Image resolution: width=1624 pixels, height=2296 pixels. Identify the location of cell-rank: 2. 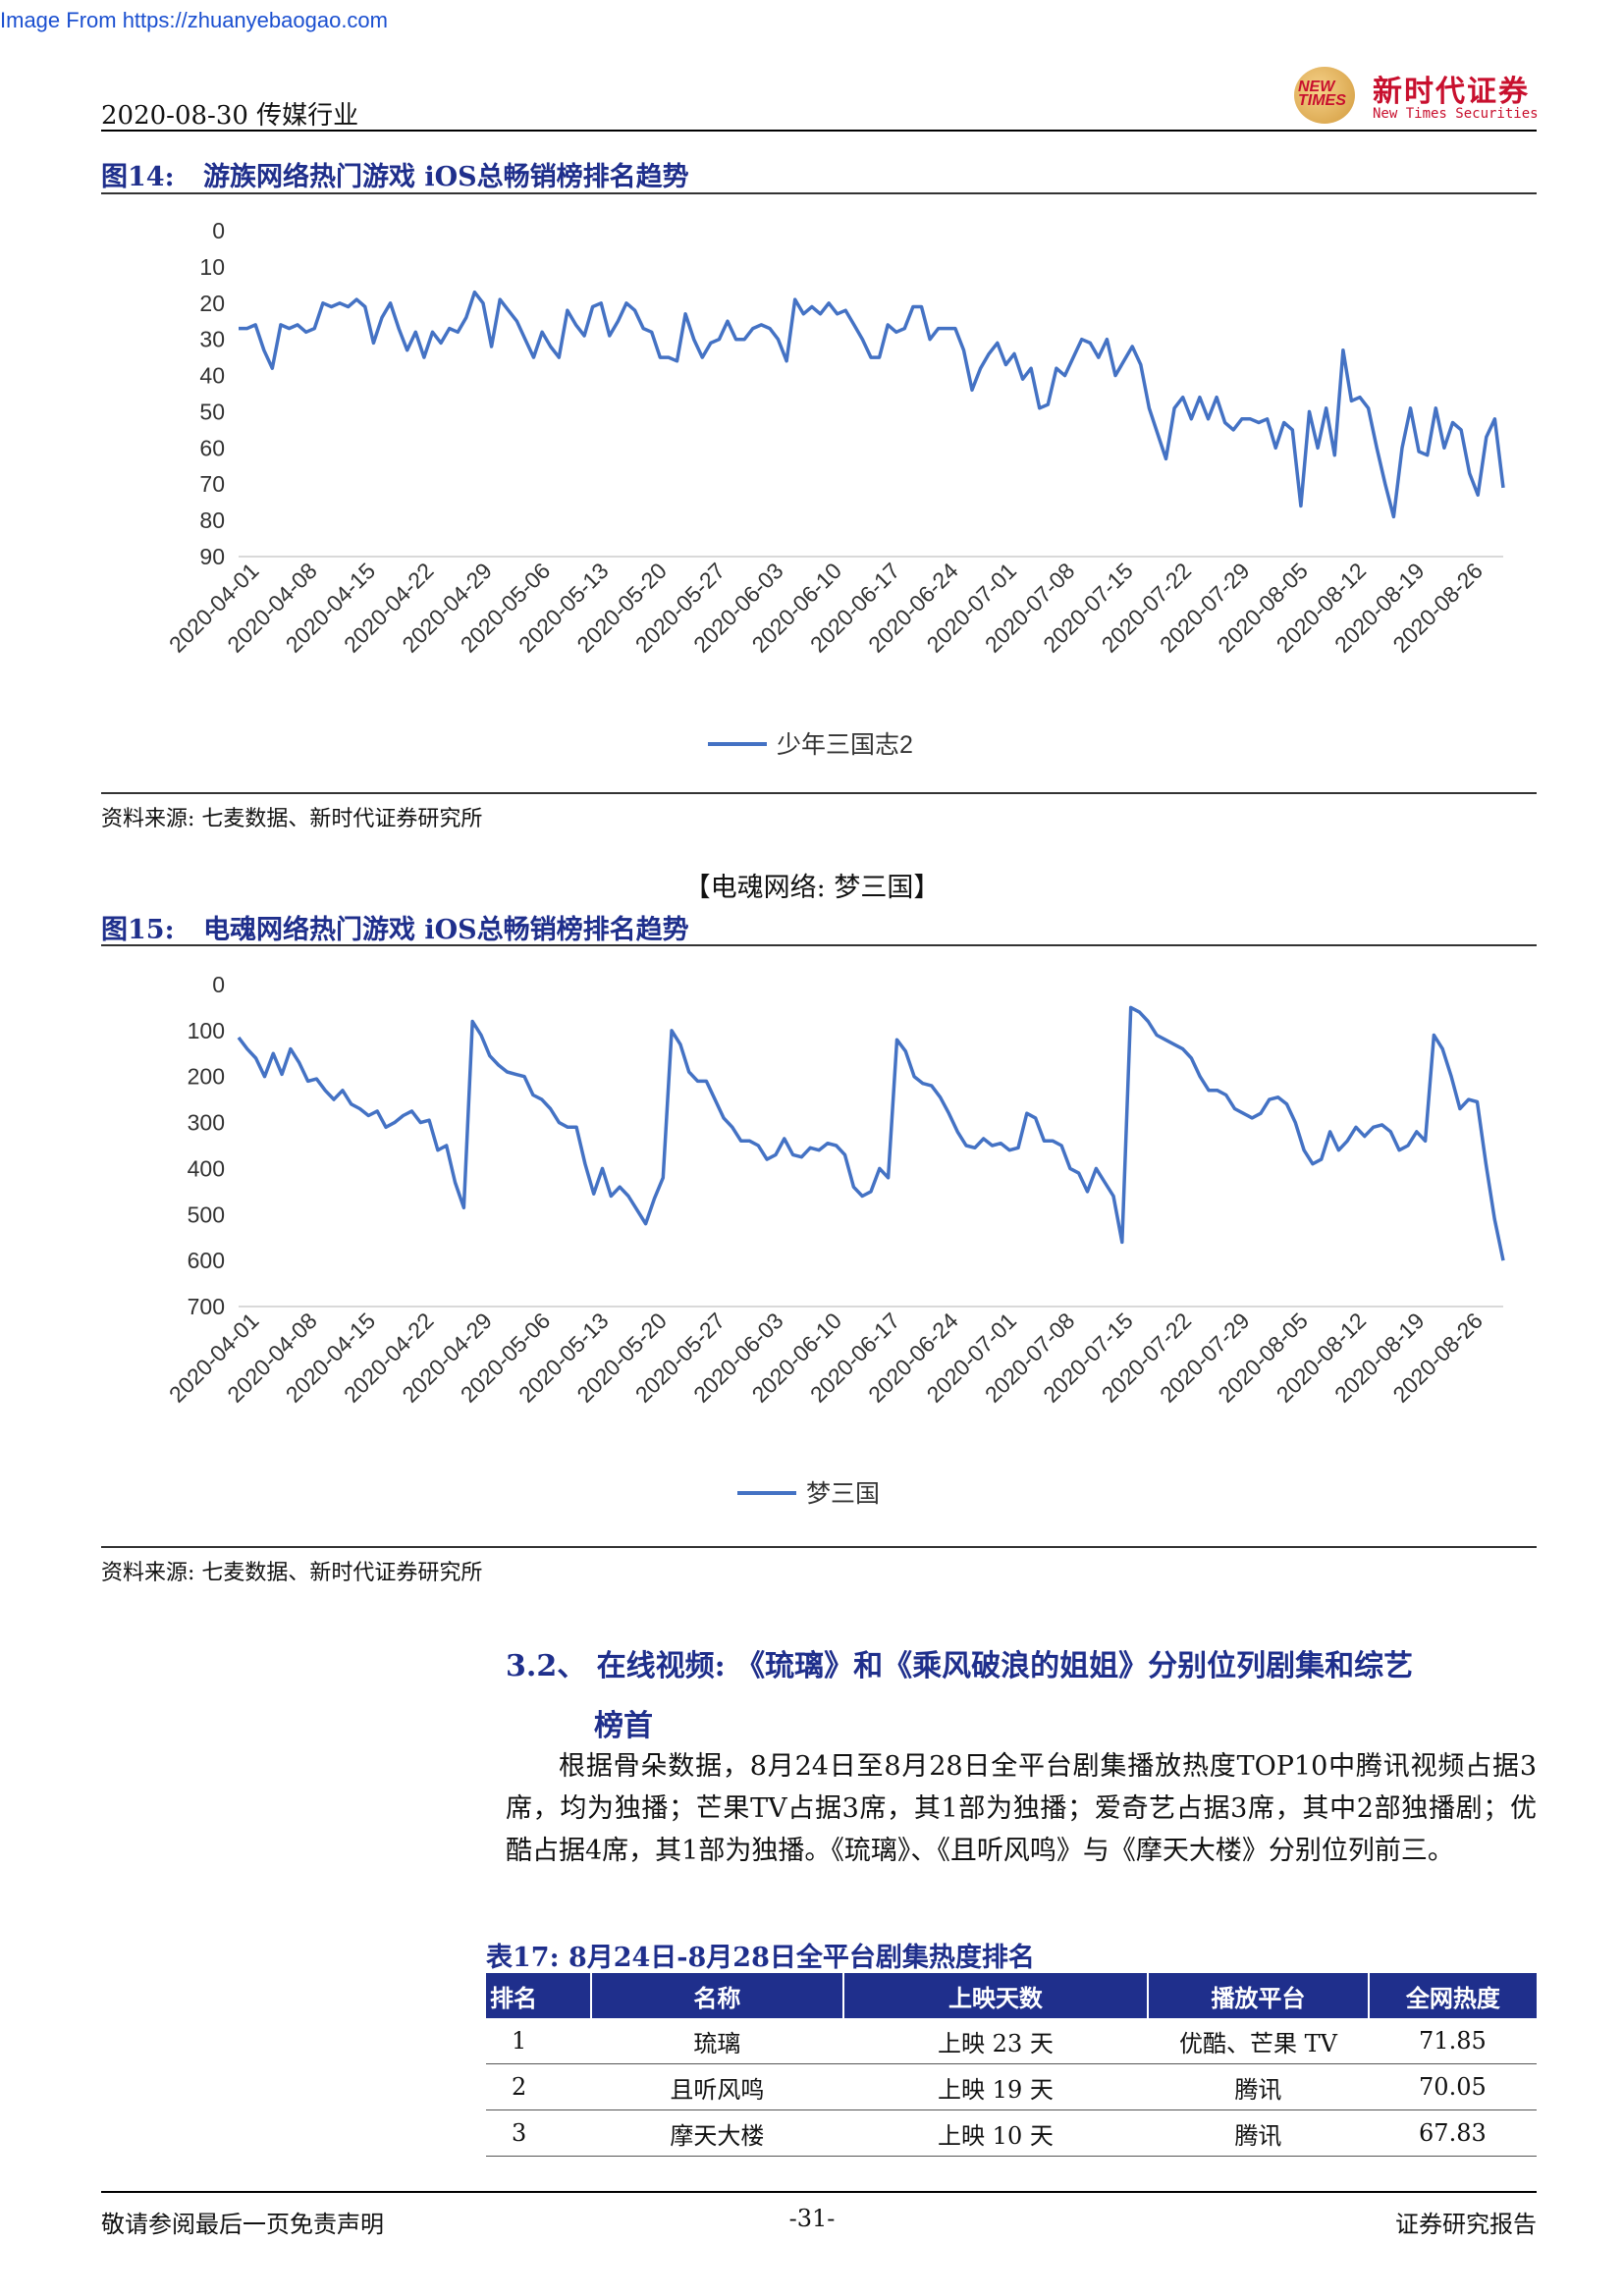
(538, 2086).